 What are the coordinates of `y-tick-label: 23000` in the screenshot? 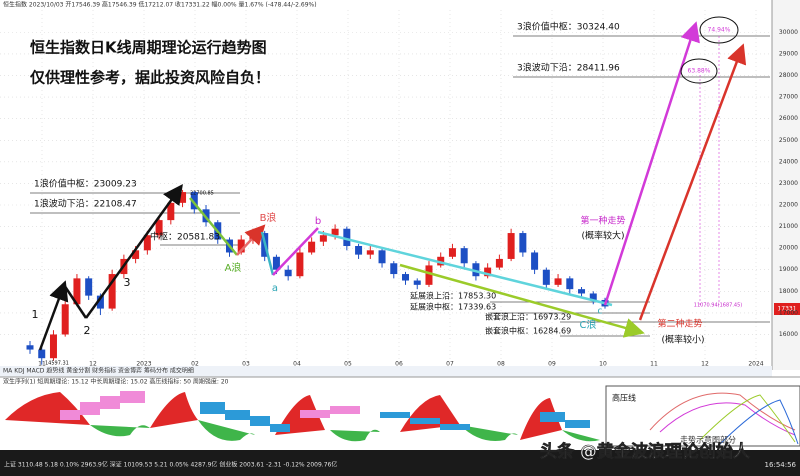 It's located at (788, 183).